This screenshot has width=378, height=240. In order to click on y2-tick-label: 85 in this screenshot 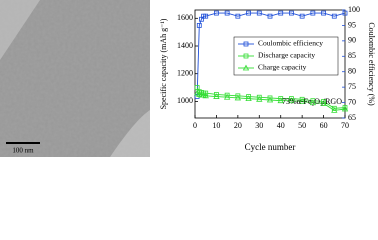, I will do `click(352, 55)`.